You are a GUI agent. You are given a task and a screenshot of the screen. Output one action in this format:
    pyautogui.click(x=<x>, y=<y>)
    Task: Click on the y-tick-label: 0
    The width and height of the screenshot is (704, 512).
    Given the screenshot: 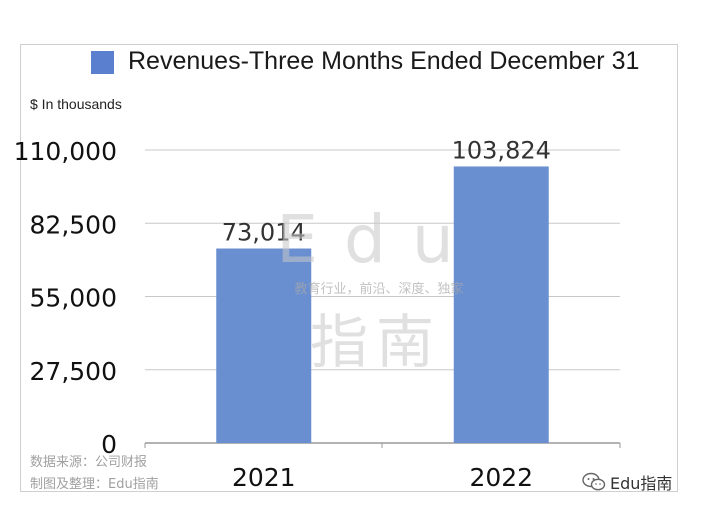 What is the action you would take?
    pyautogui.click(x=109, y=444)
    